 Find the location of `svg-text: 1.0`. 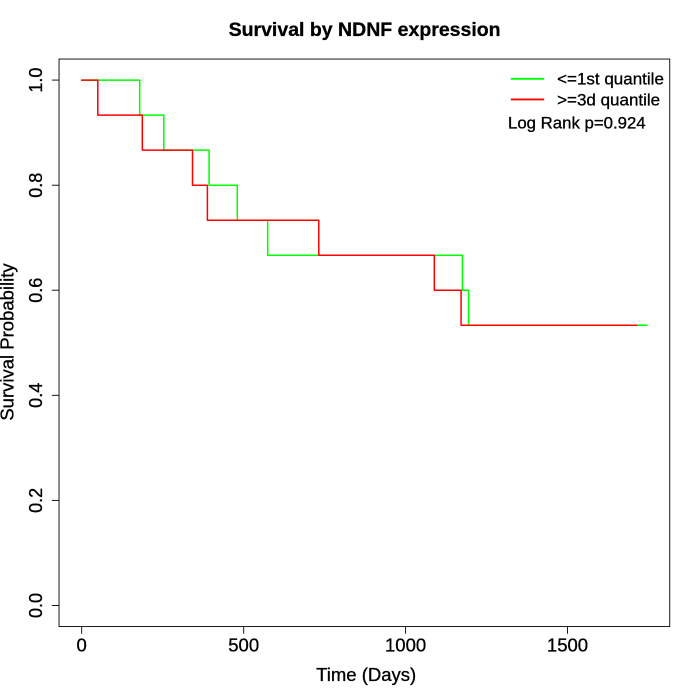

svg-text: 1.0 is located at coordinates (36, 80).